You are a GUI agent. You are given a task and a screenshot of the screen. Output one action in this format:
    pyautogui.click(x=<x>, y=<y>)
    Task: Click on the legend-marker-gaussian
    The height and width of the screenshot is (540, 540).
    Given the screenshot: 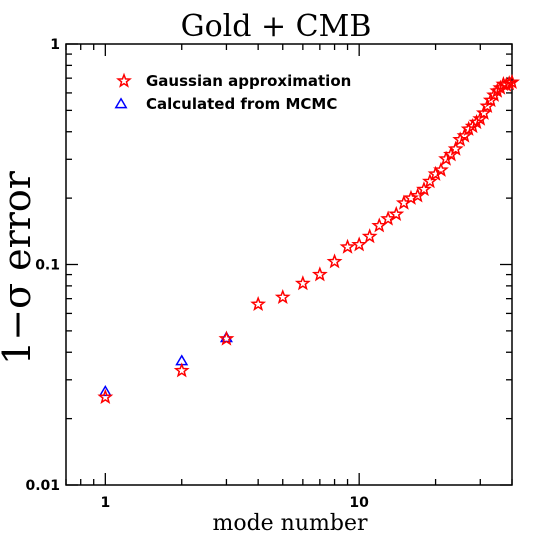 What is the action you would take?
    pyautogui.click(x=124, y=80)
    